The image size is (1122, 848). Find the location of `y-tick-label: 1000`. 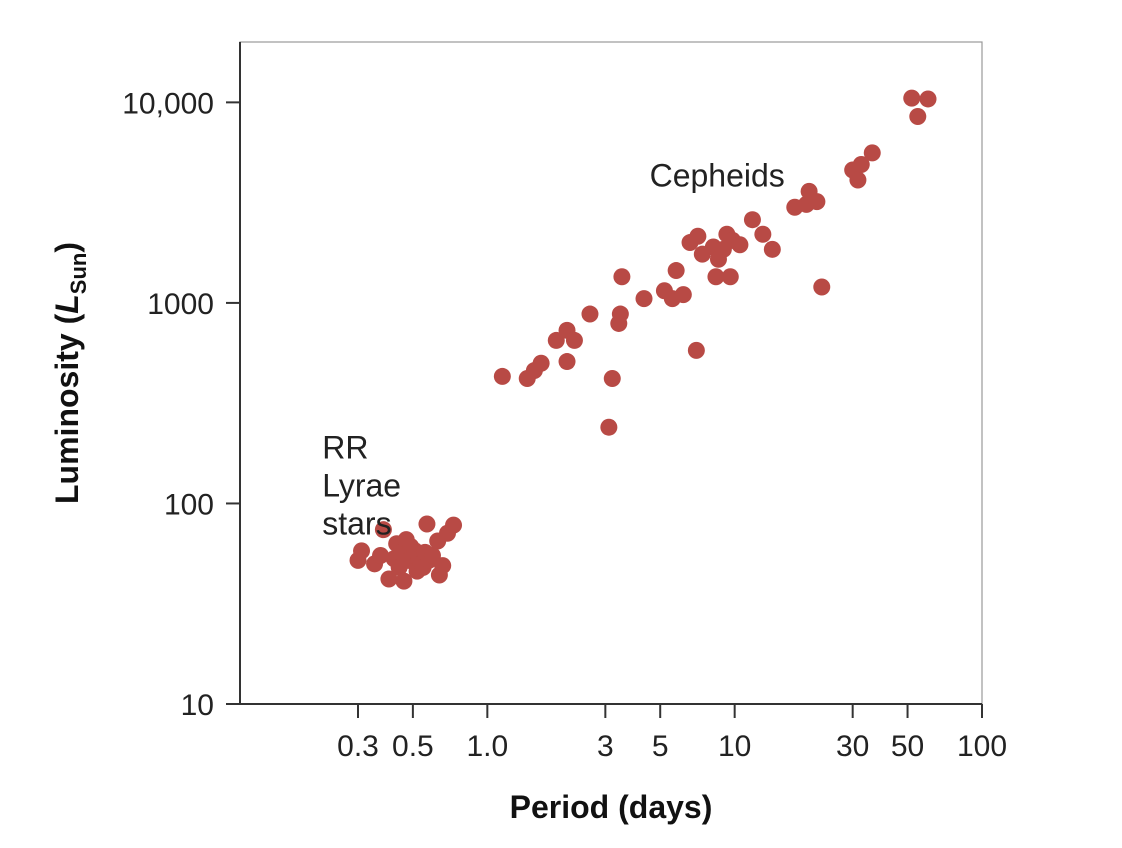

y-tick-label: 1000 is located at coordinates (180, 304).